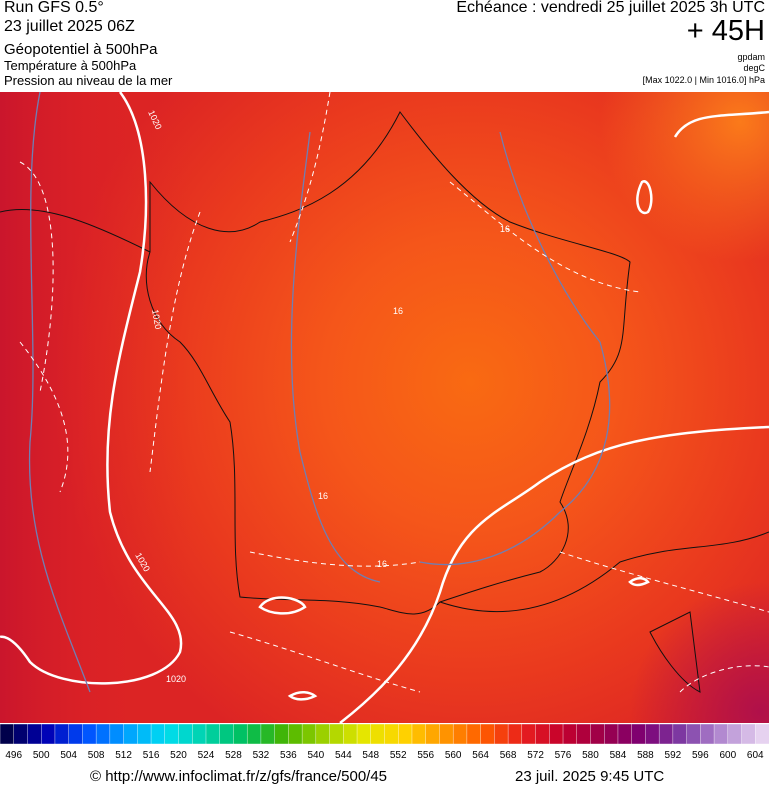 The width and height of the screenshot is (769, 786). What do you see at coordinates (151, 755) in the screenshot?
I see `colorbar-label: 516` at bounding box center [151, 755].